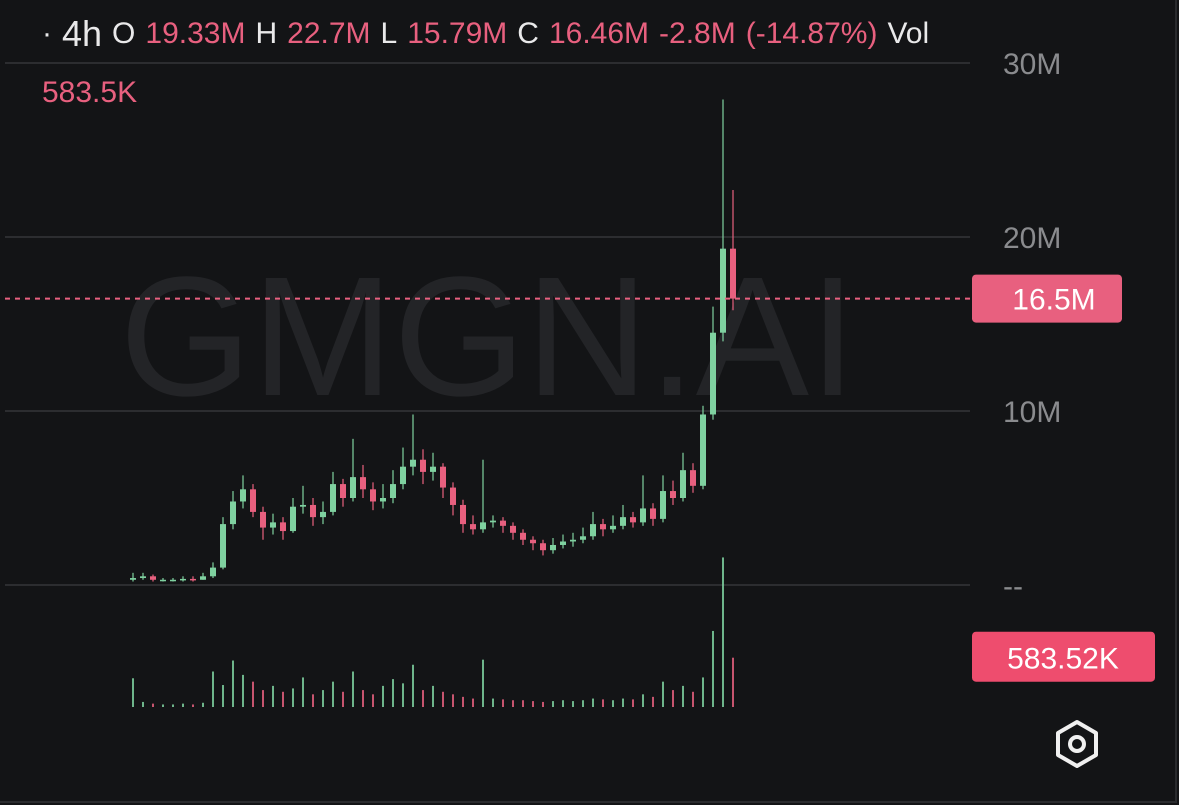 The image size is (1179, 805). Describe the element at coordinates (1032, 238) in the screenshot. I see `y-tick-label: 20M` at that location.